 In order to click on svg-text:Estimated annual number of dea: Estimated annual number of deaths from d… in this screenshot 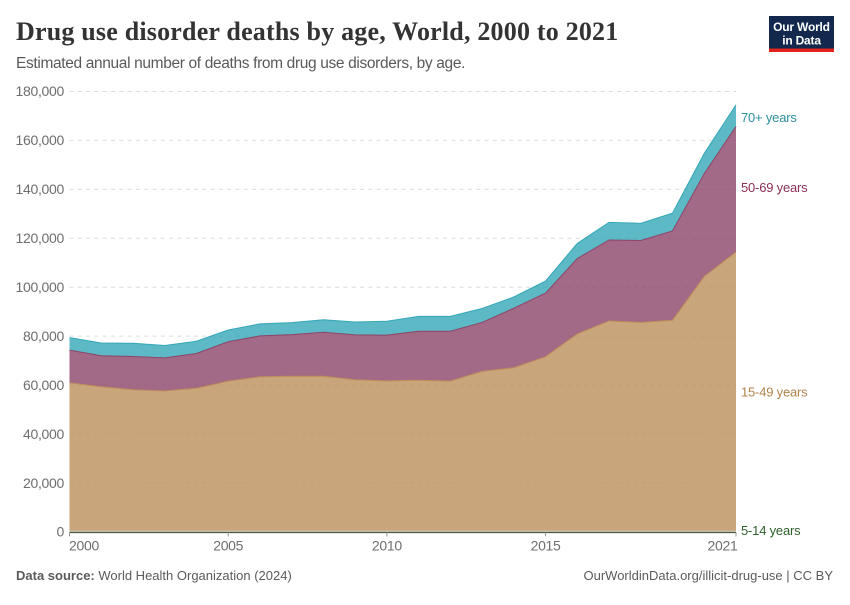, I will do `click(240, 63)`.